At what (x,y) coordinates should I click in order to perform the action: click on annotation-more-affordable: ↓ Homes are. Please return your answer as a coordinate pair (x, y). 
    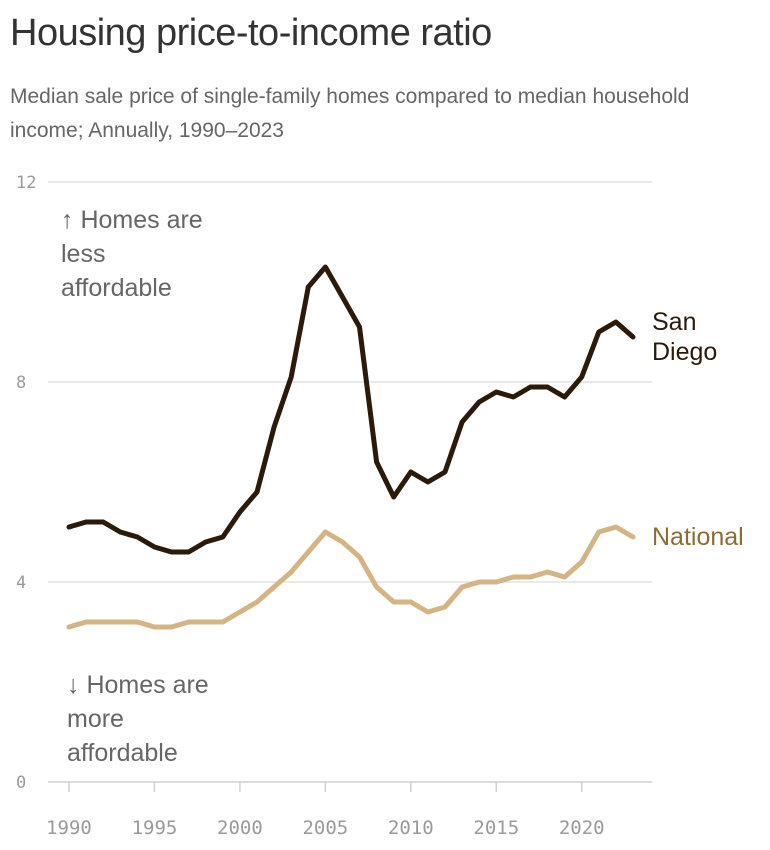
    Looking at the image, I should click on (138, 685).